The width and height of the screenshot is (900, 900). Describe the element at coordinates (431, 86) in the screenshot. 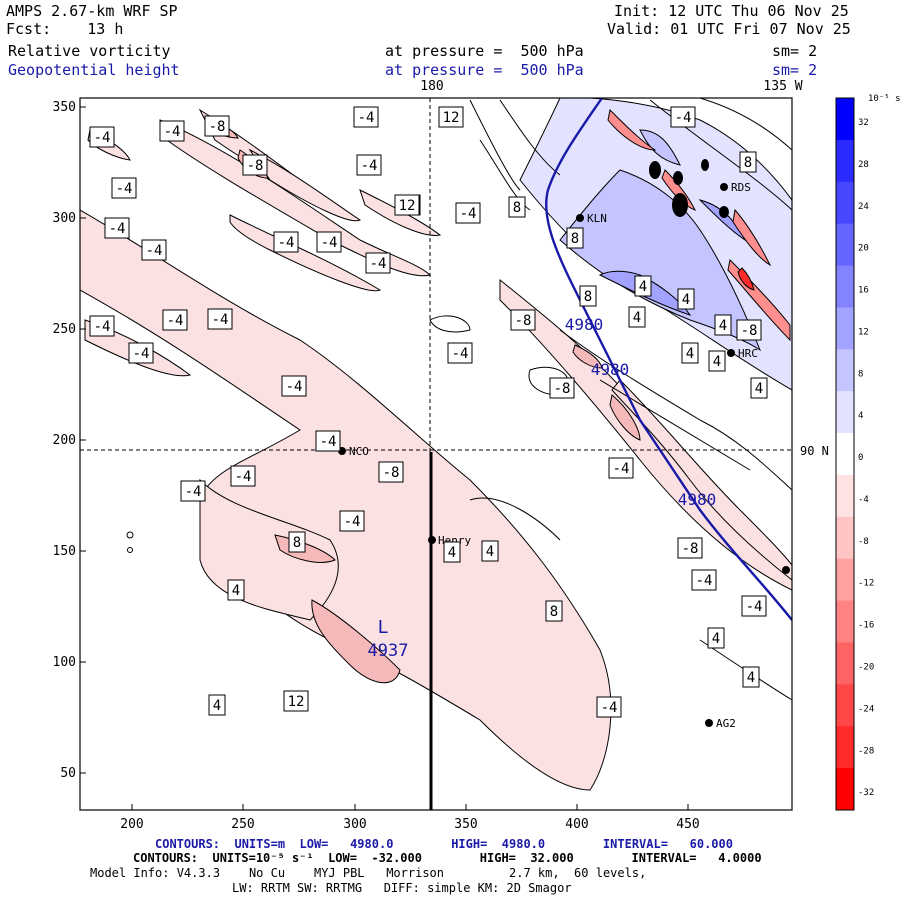

I see `lon-180-label: 180` at that location.